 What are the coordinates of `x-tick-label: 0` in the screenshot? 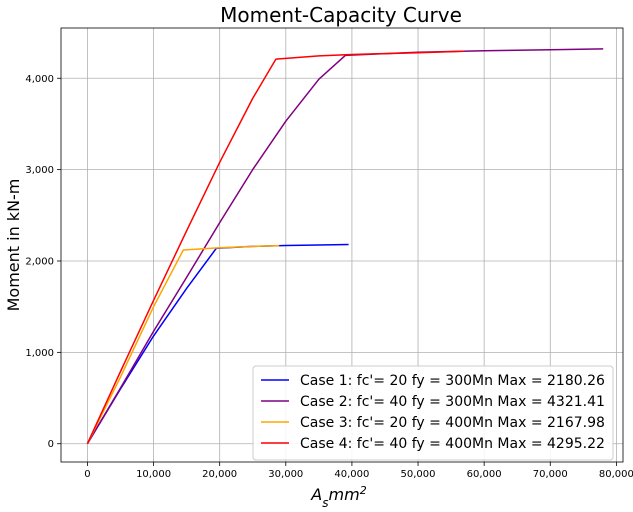 It's located at (87, 474).